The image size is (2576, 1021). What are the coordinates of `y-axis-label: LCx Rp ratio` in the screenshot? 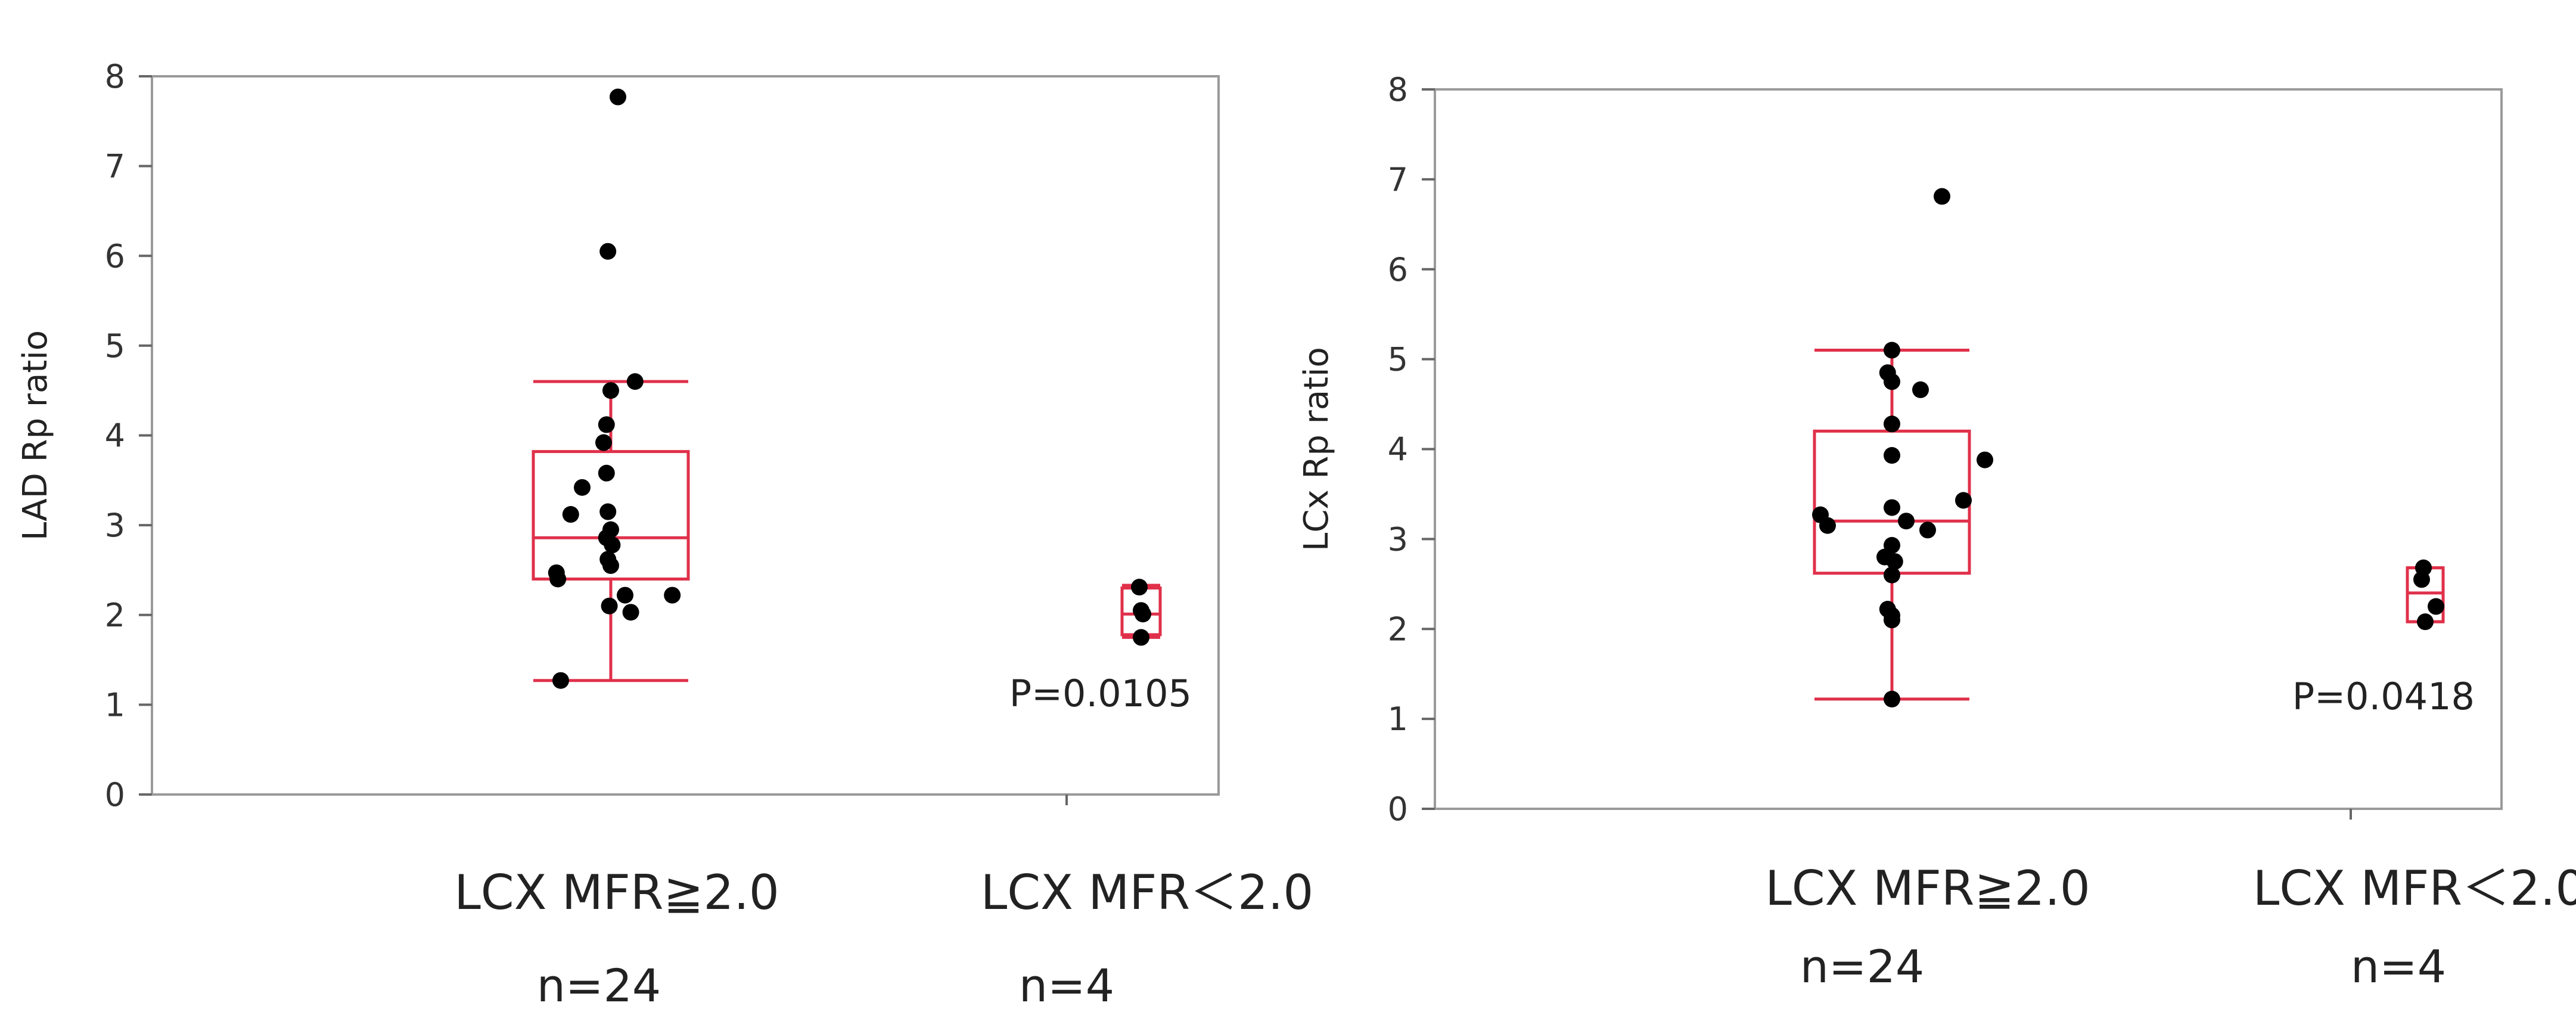 It's located at (1316, 449).